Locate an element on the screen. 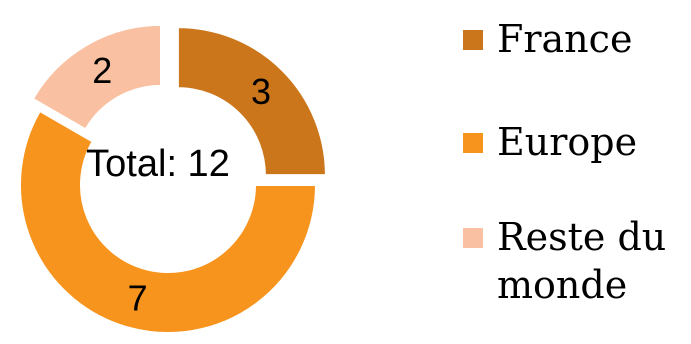 This screenshot has width=691, height=344. value-label-france: 3 is located at coordinates (261, 91).